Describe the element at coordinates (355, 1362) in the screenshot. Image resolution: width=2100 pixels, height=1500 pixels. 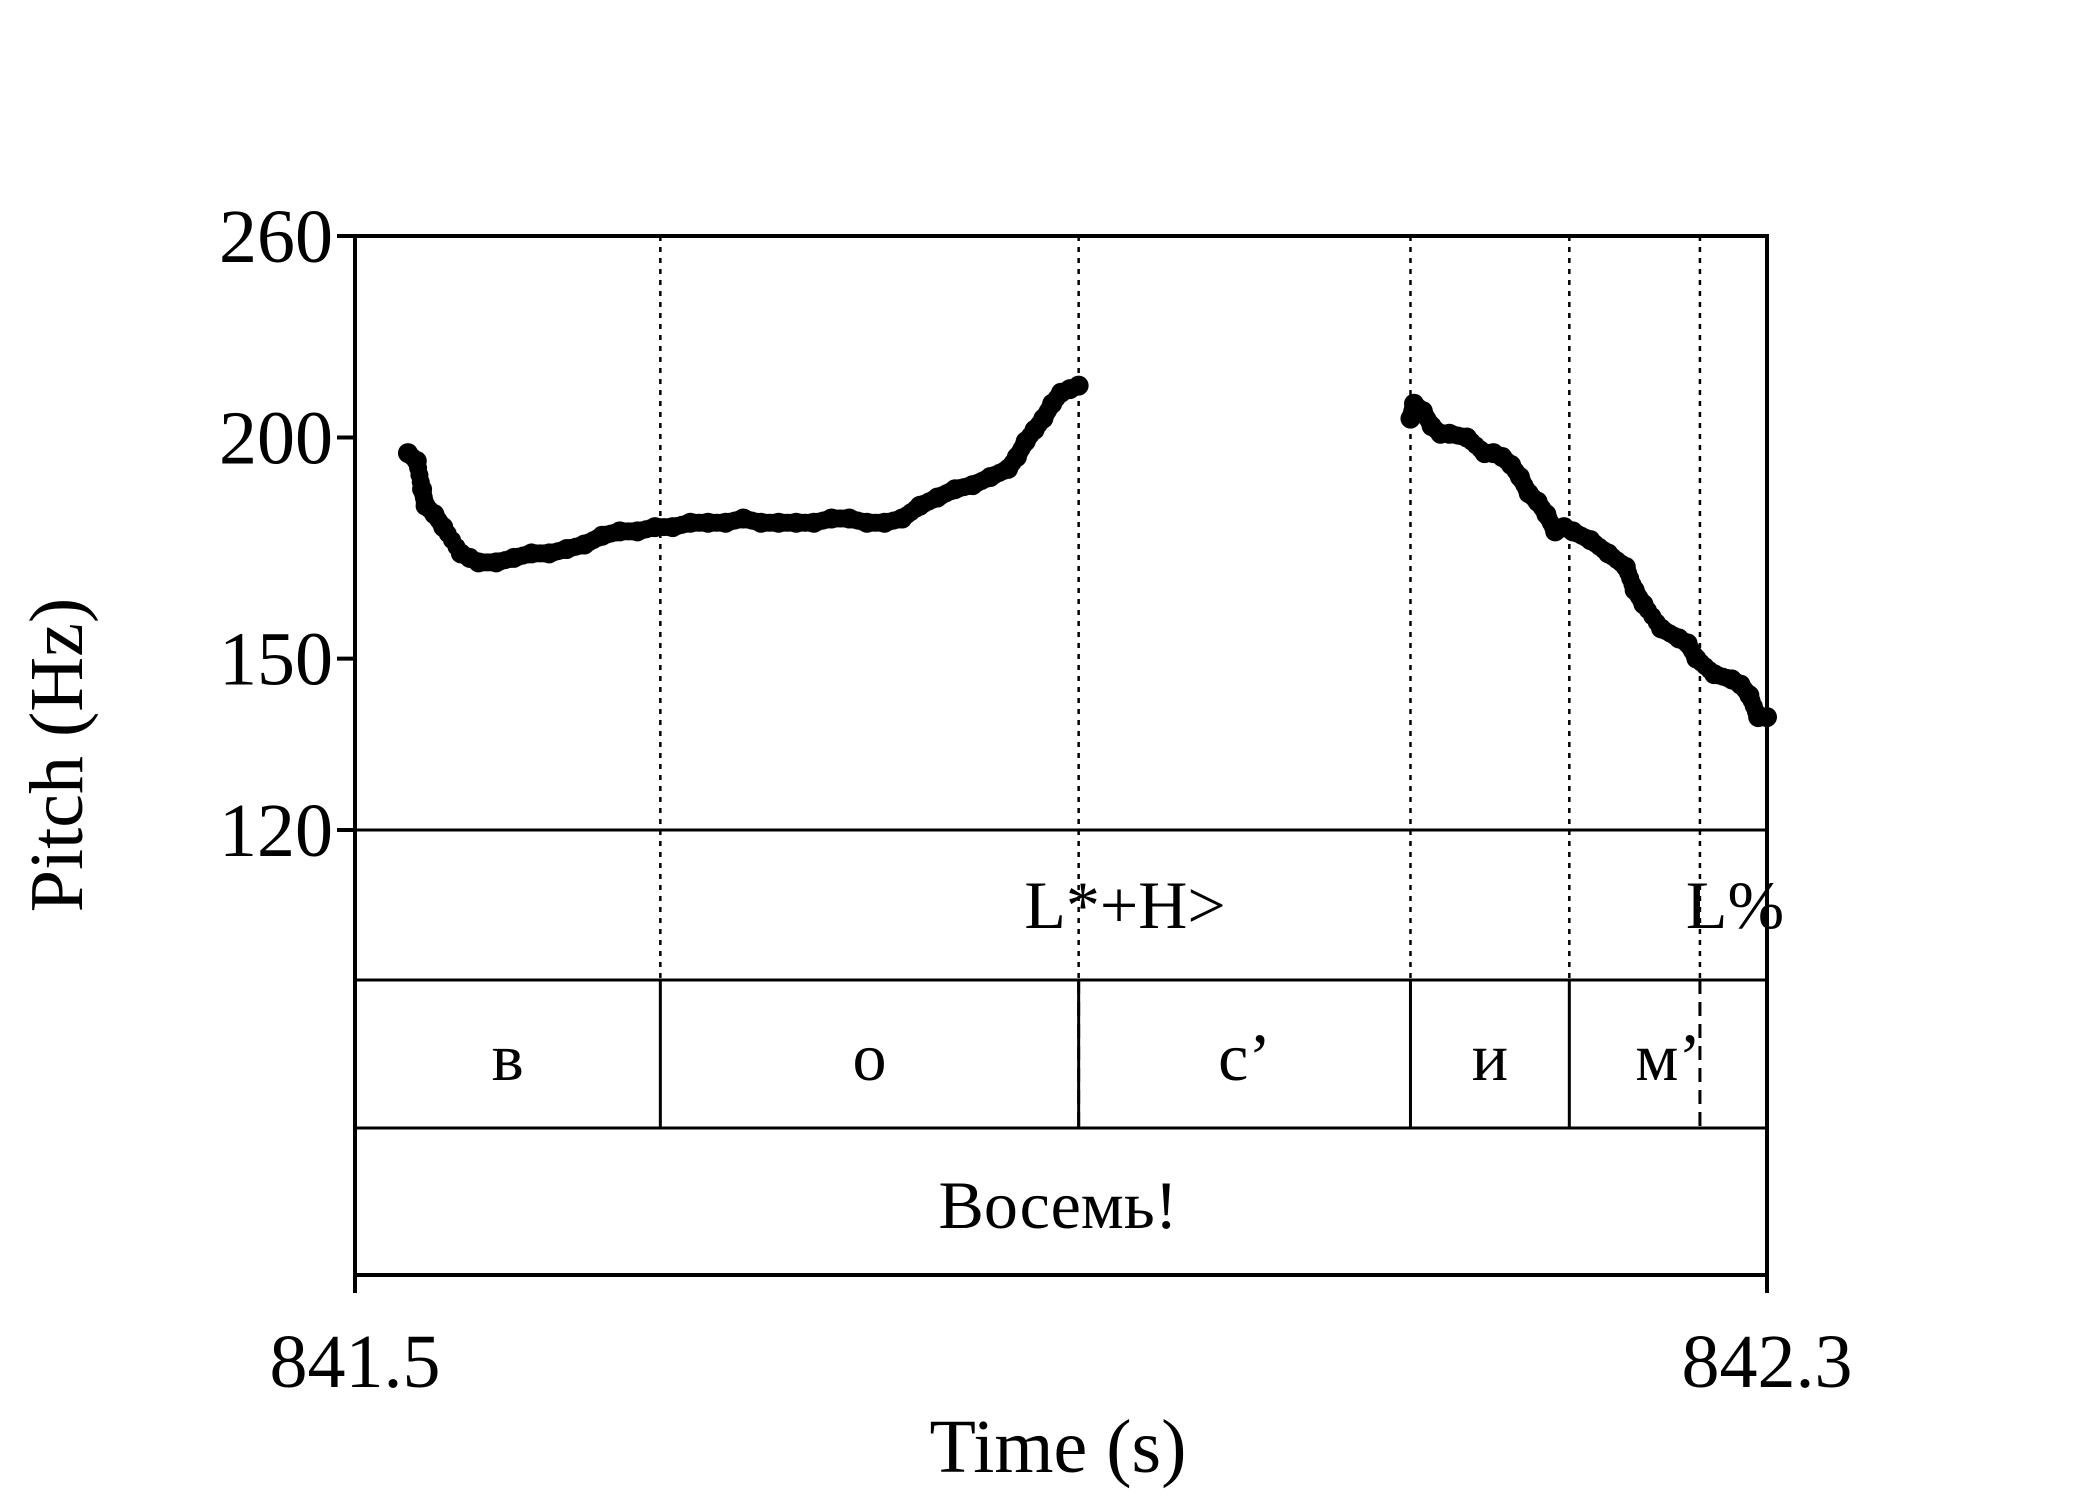
I see `x-tick-label: 841.5` at that location.